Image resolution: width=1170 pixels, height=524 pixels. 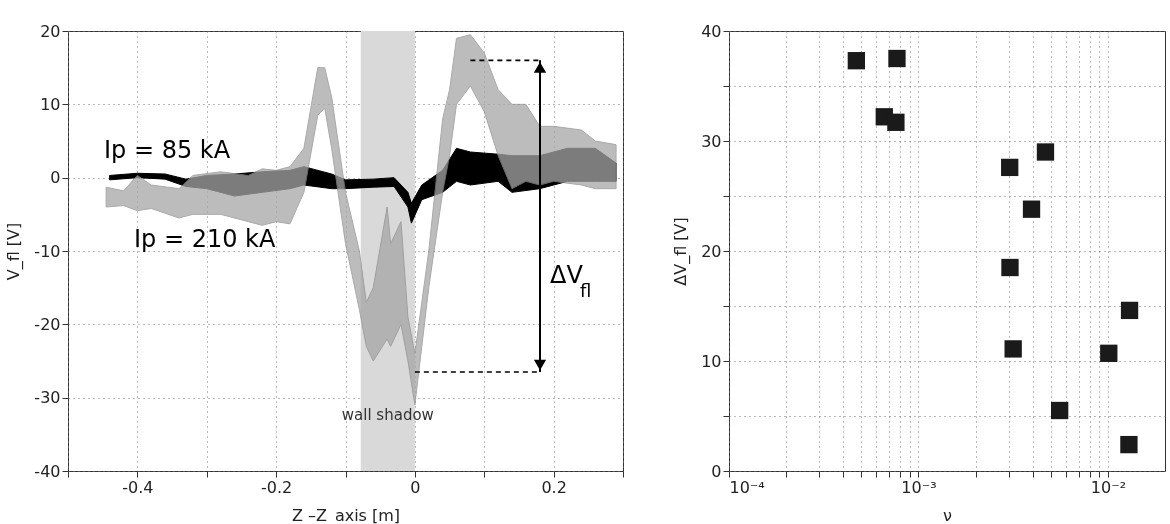 I want to click on y-tick-label: -10, so click(x=47, y=251).